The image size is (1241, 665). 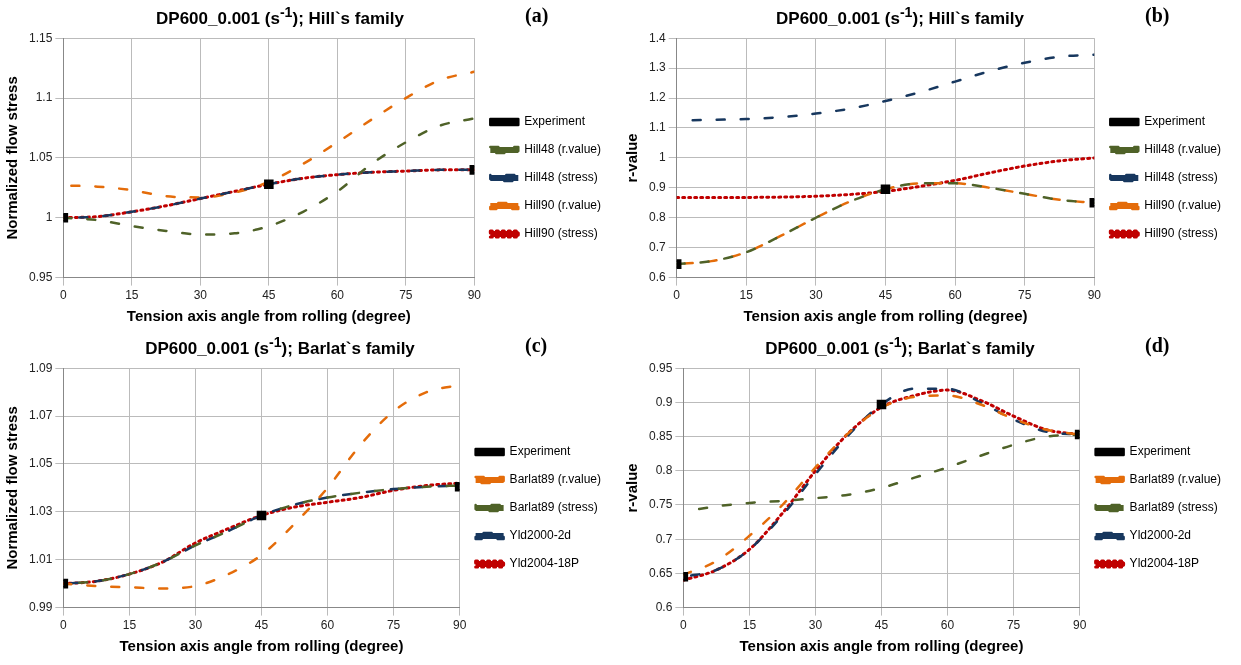 What do you see at coordinates (657, 67) in the screenshot?
I see `y-tick-label: 1.3` at bounding box center [657, 67].